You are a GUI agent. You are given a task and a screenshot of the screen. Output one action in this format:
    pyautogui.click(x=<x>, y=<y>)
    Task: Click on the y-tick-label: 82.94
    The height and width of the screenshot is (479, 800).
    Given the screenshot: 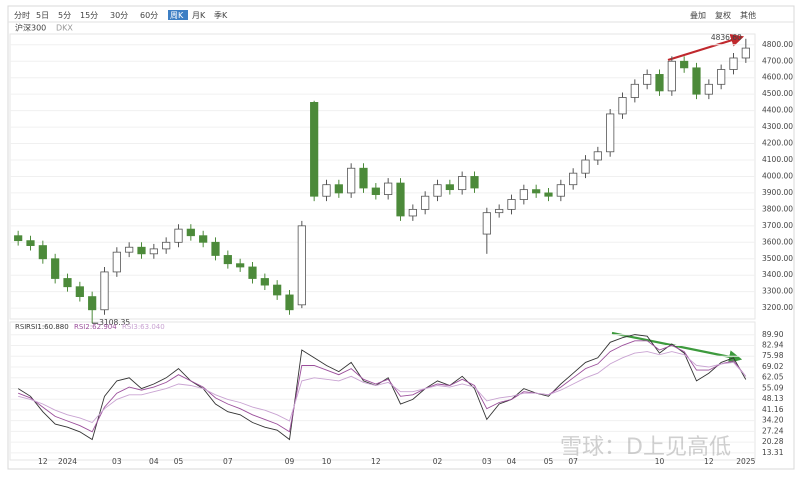 What is the action you would take?
    pyautogui.click(x=773, y=345)
    